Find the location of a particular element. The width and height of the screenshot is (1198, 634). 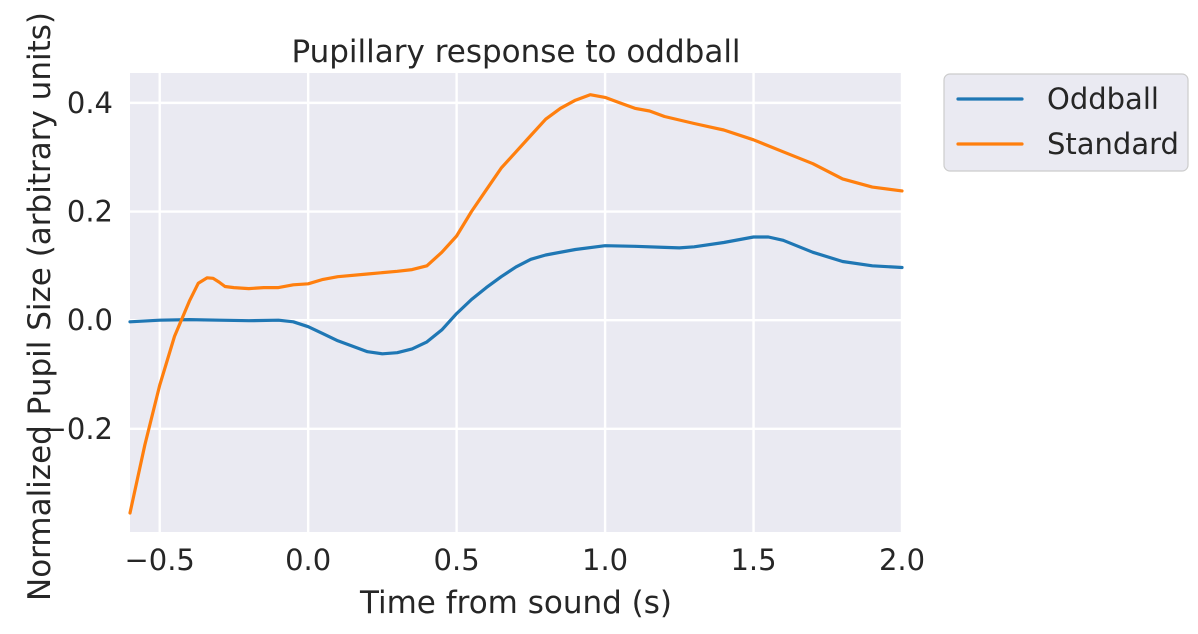

legend-label-standard: Standard is located at coordinates (1113, 144).